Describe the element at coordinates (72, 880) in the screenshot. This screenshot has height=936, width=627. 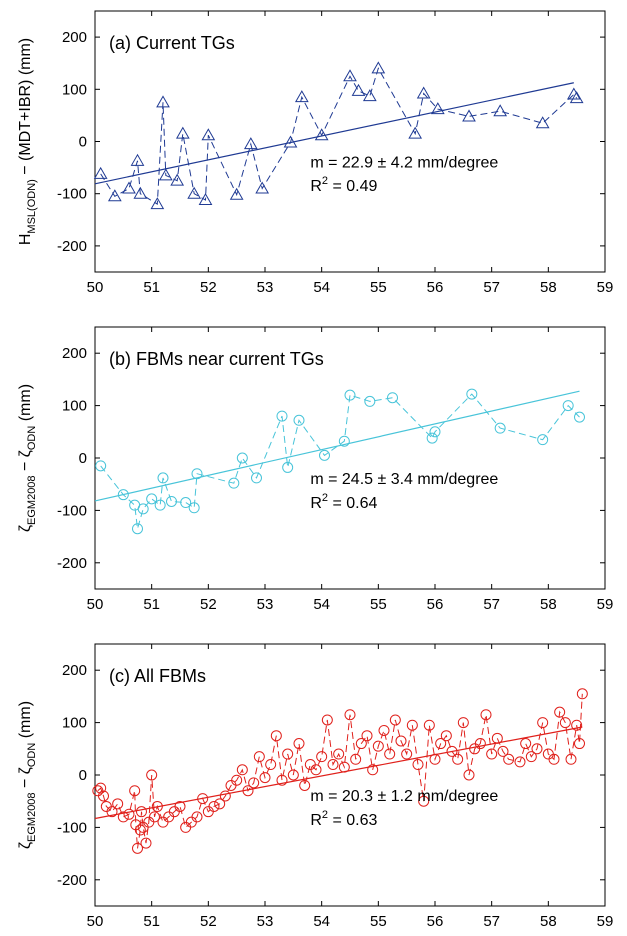
I see `y-tick-label: -200` at that location.